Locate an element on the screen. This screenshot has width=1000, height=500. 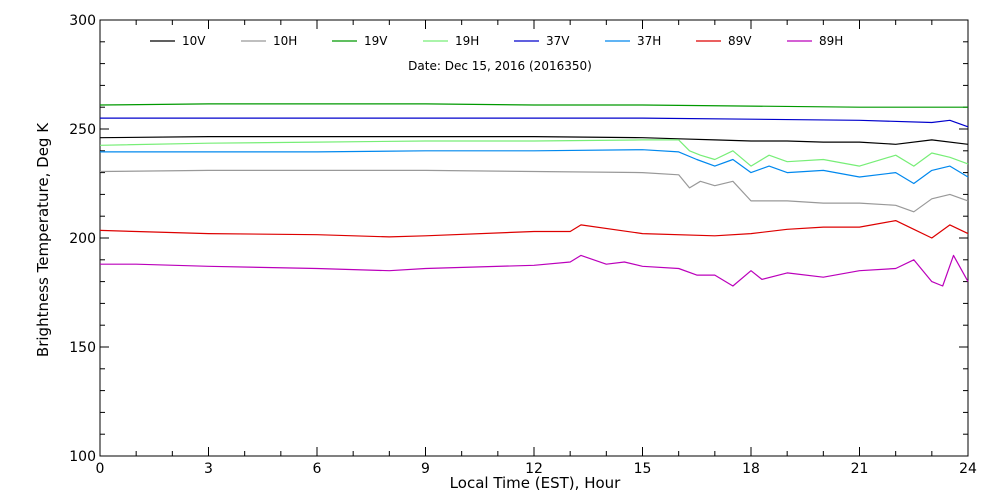
x-tick-label: 3 is located at coordinates (208, 469).